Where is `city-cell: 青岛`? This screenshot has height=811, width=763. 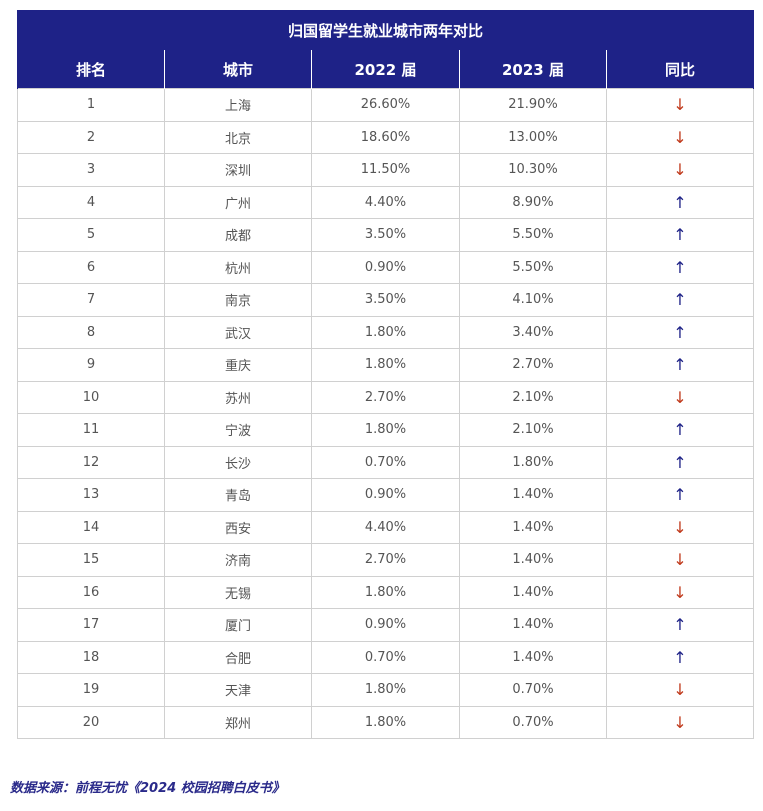 city-cell: 青岛 is located at coordinates (238, 495).